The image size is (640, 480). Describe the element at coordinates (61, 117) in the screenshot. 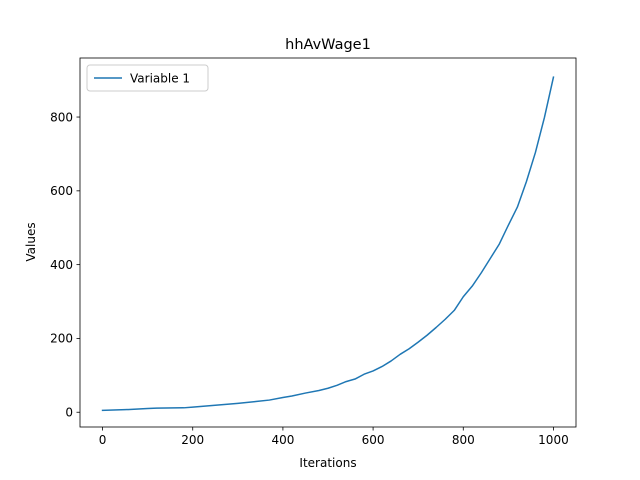

I see `y-tick-label: 800` at that location.